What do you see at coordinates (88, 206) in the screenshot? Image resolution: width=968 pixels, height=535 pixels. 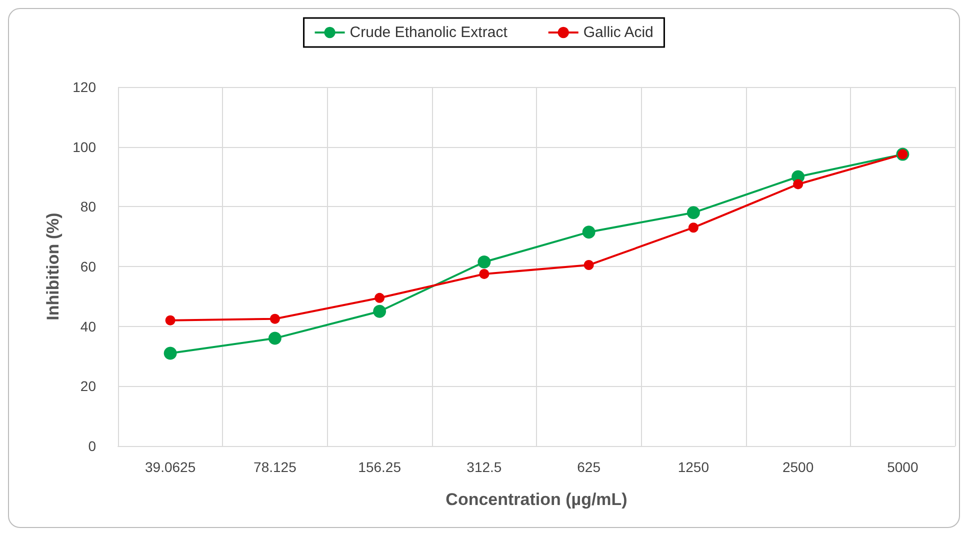 I see `y-tick-label: 80` at bounding box center [88, 206].